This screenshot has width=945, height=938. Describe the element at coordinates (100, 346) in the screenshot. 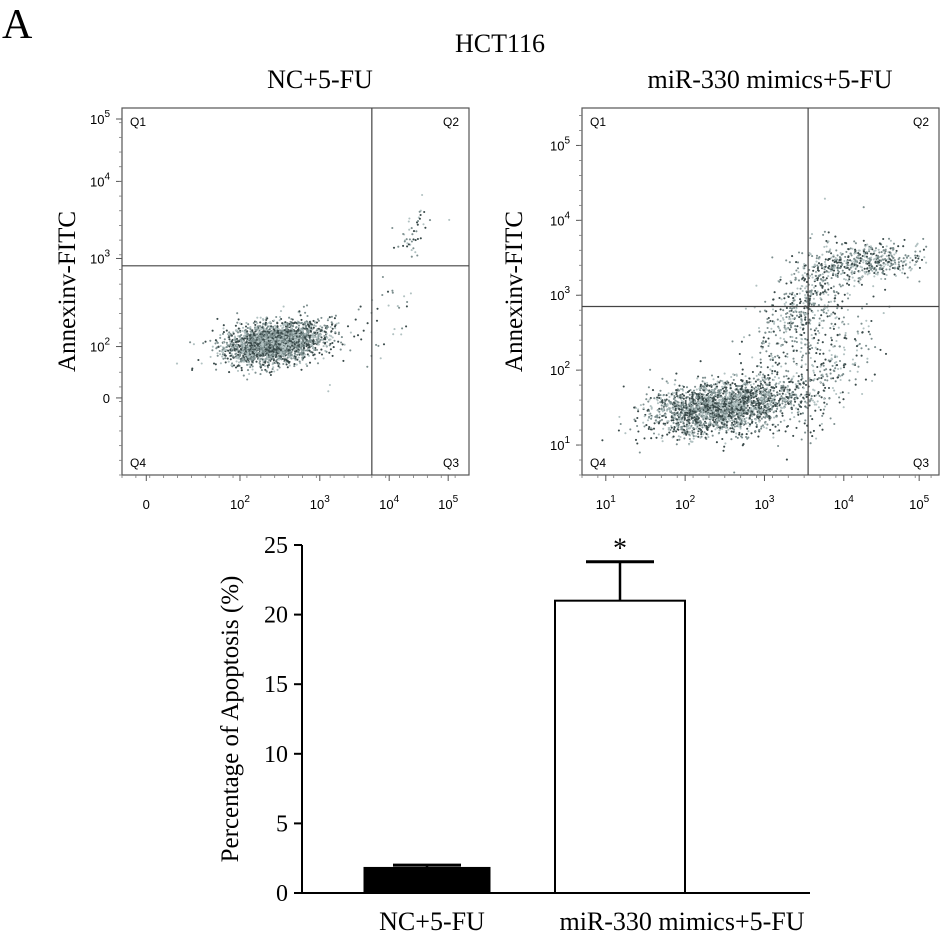

I see `y-tick-label: 102` at that location.